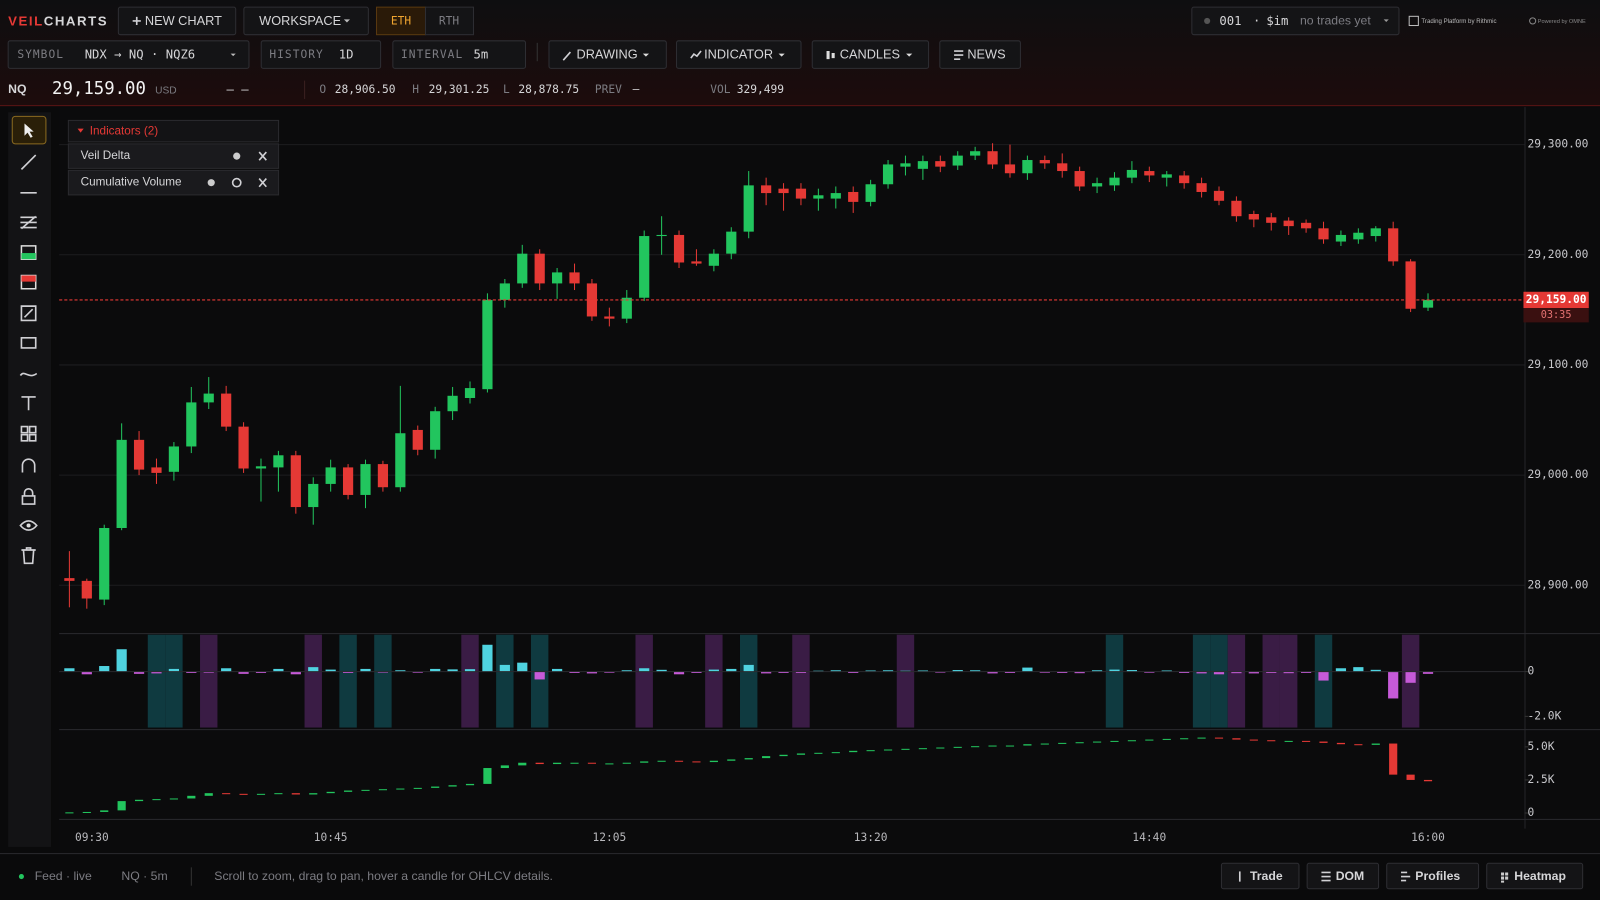 The height and width of the screenshot is (900, 1600). What do you see at coordinates (739, 54) in the screenshot?
I see `indicator-button` at bounding box center [739, 54].